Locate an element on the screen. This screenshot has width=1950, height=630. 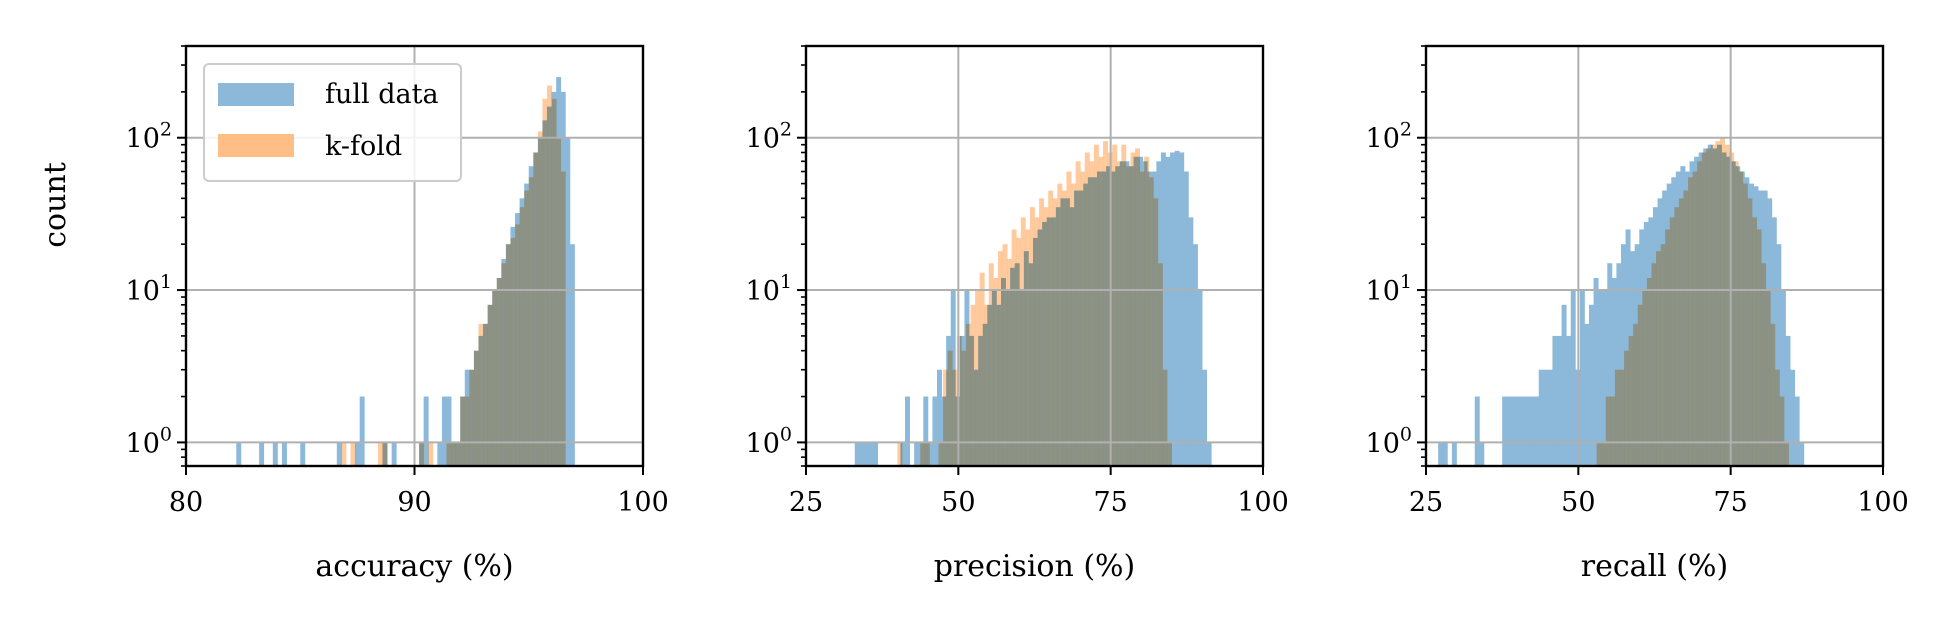
precision-y-tick-label: 100 is located at coordinates (769, 441).